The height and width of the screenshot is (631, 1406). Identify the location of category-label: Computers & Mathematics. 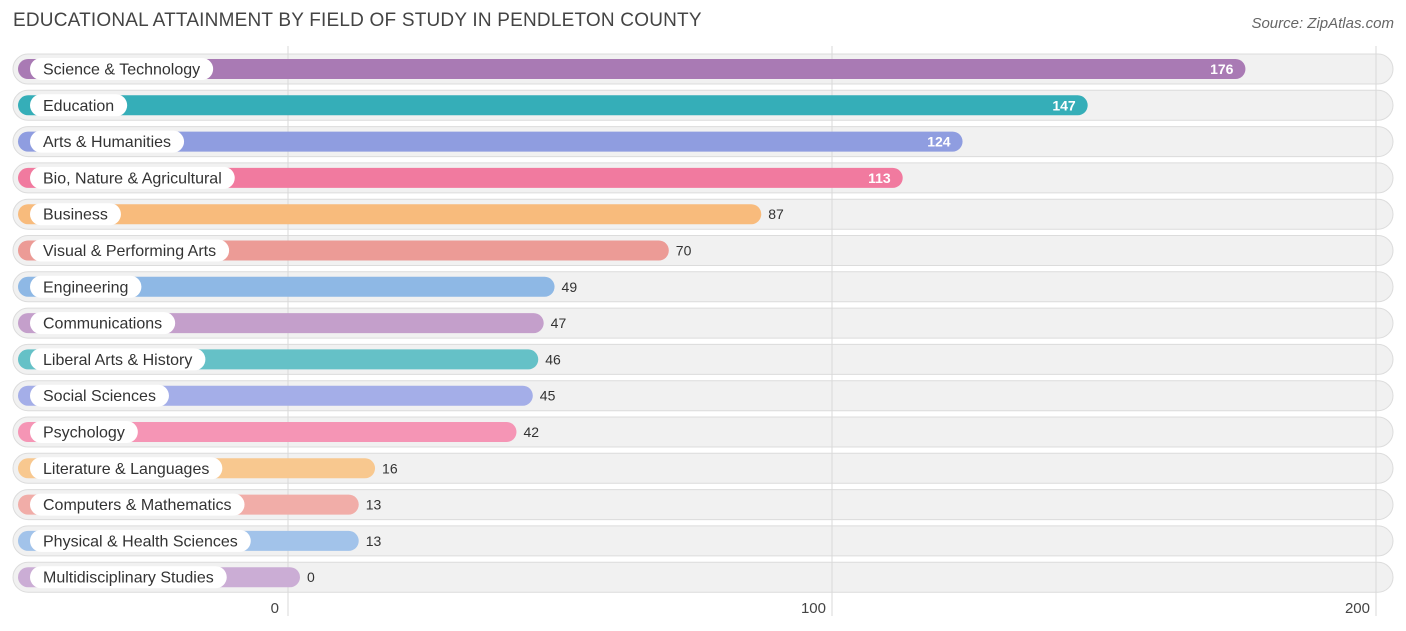
(137, 505).